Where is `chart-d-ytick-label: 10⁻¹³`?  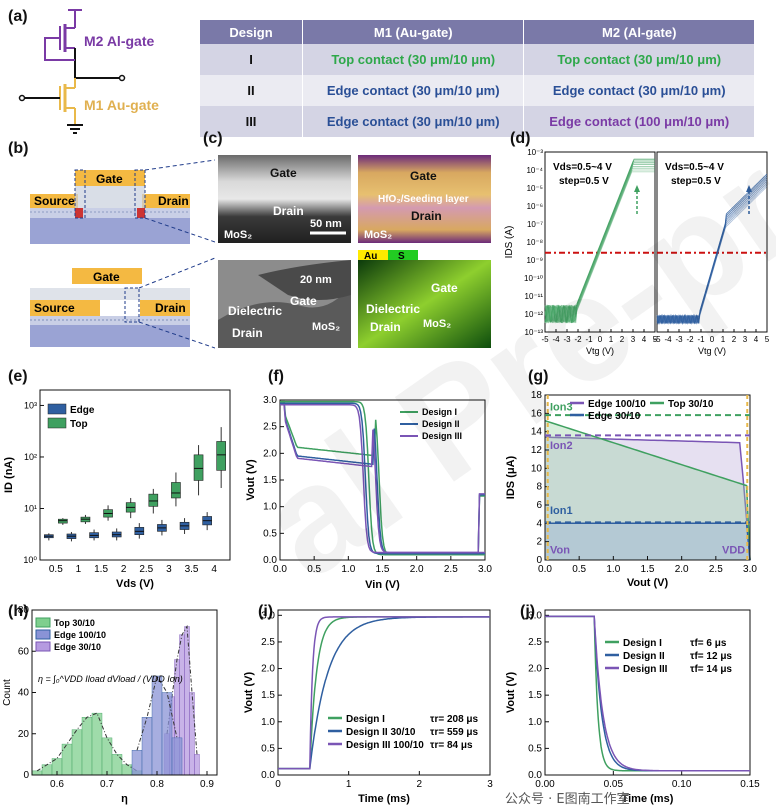
chart-d-ytick-label: 10⁻¹³ is located at coordinates (534, 332).